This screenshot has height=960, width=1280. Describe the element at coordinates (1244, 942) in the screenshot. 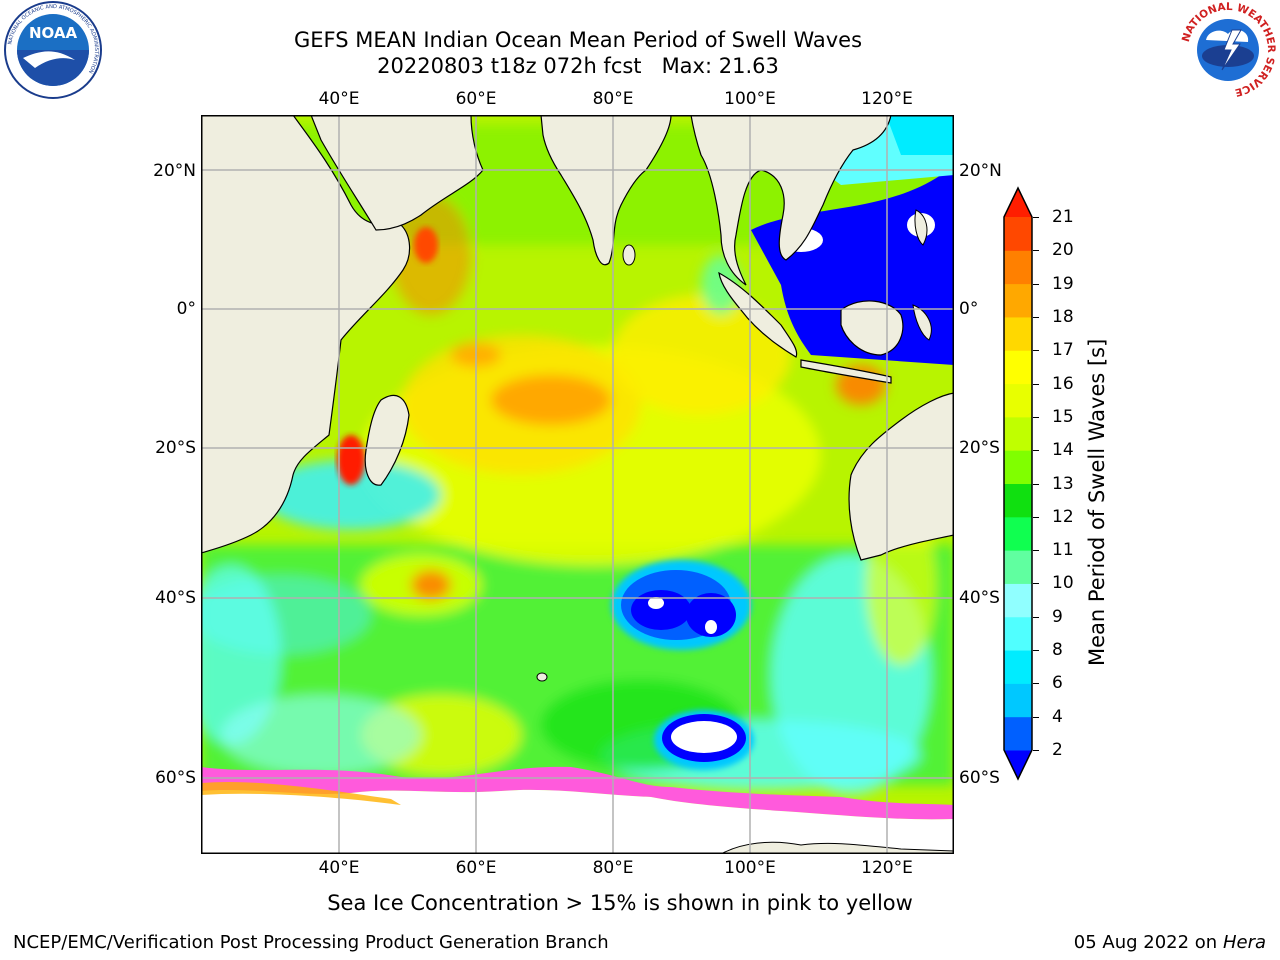

I see `host-text: Hera` at that location.